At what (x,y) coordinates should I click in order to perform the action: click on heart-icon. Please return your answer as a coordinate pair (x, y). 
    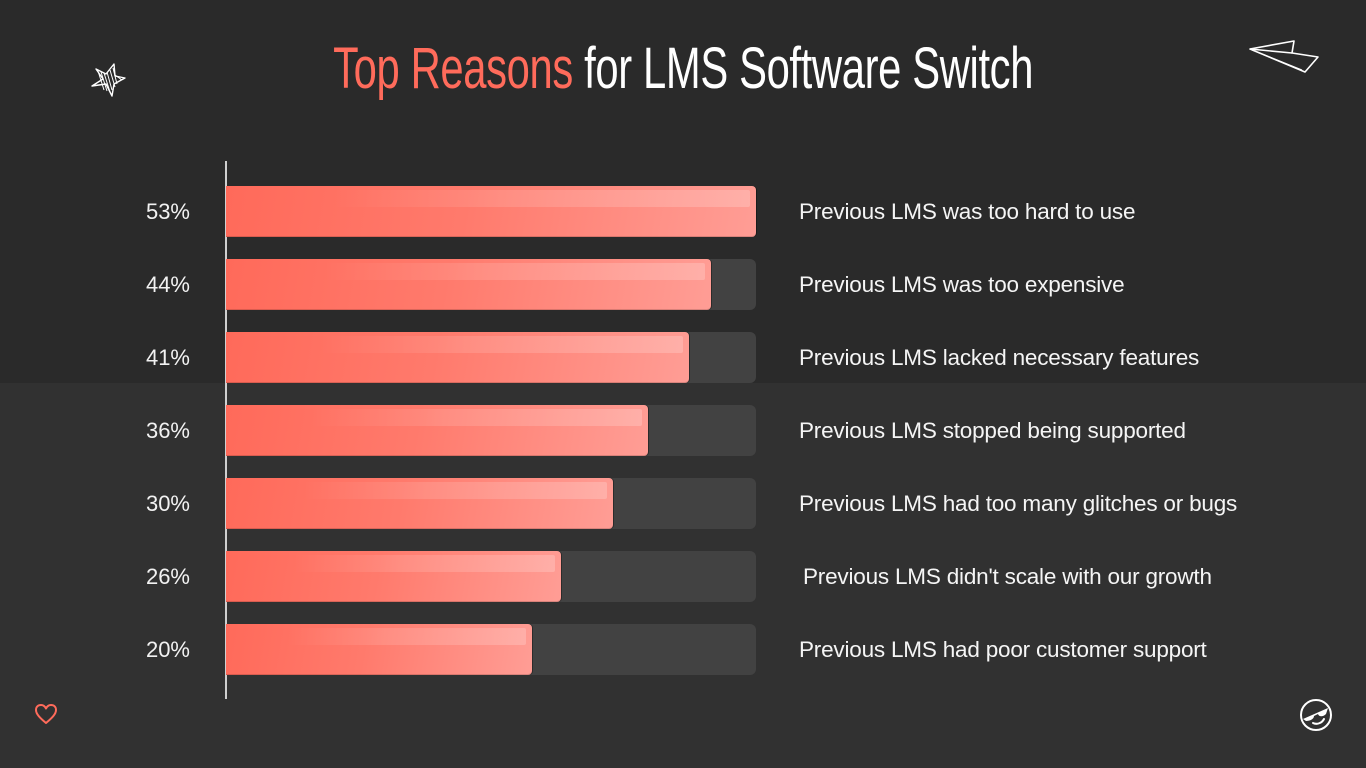
    Looking at the image, I should click on (46, 714).